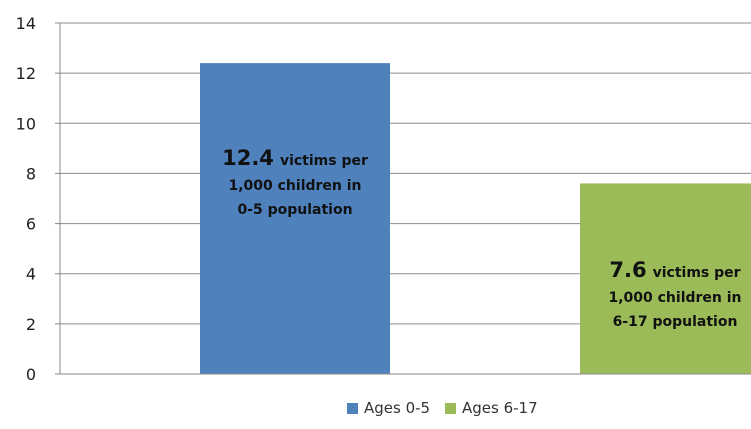 This screenshot has height=429, width=751. I want to click on y-tick-label: 8, so click(31, 173).